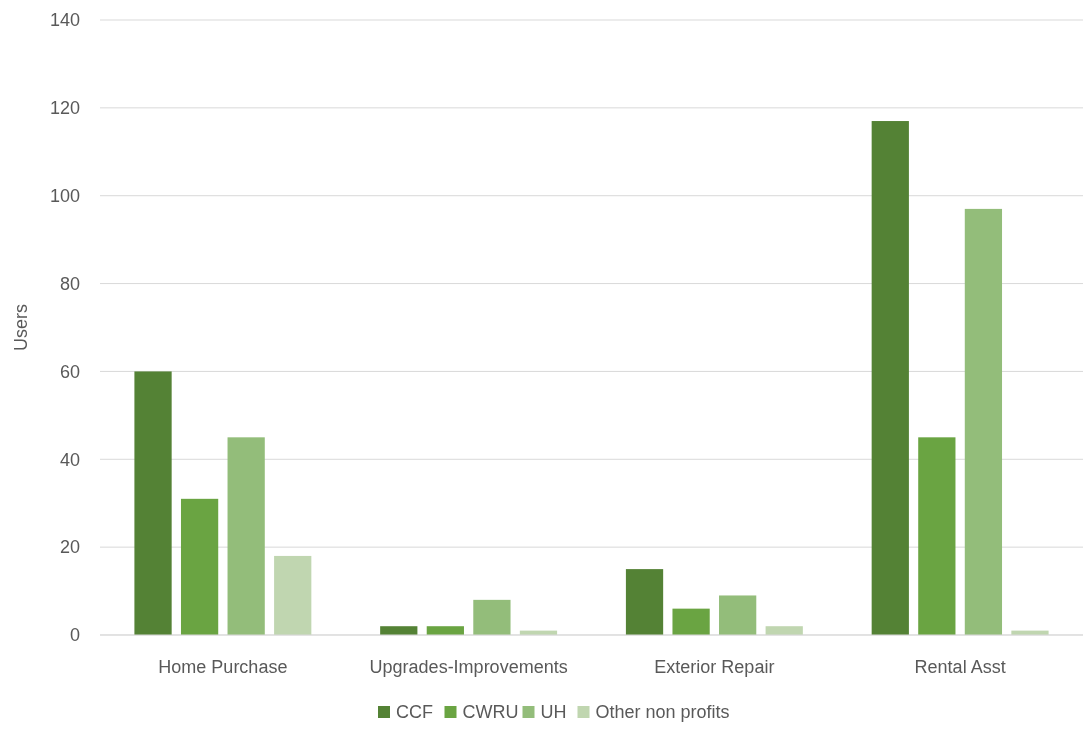  Describe the element at coordinates (960, 667) in the screenshot. I see `x-tick-label: Rental Asst` at that location.